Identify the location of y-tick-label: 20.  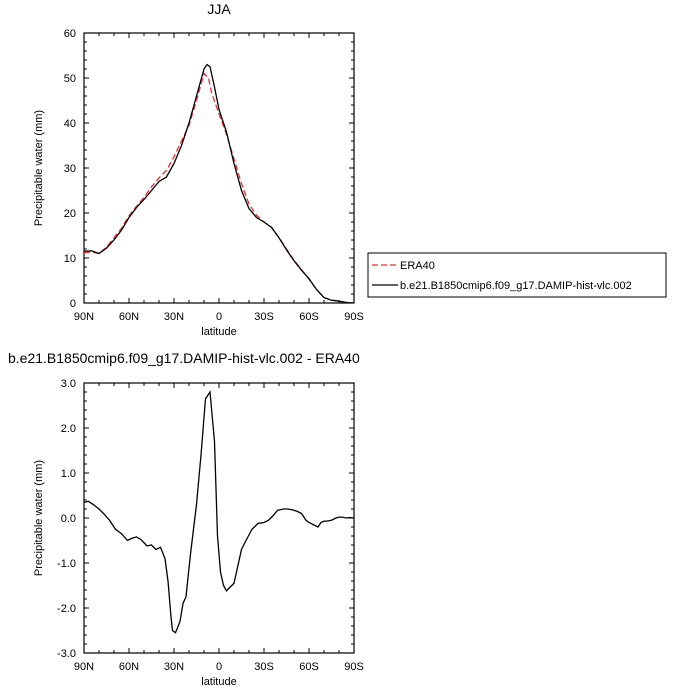
(70, 214).